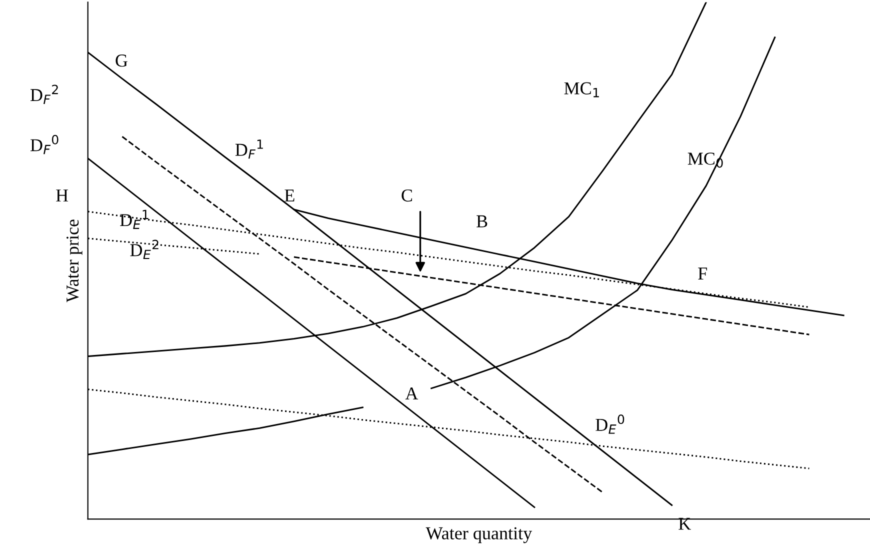  I want to click on annotation: F, so click(702, 274).